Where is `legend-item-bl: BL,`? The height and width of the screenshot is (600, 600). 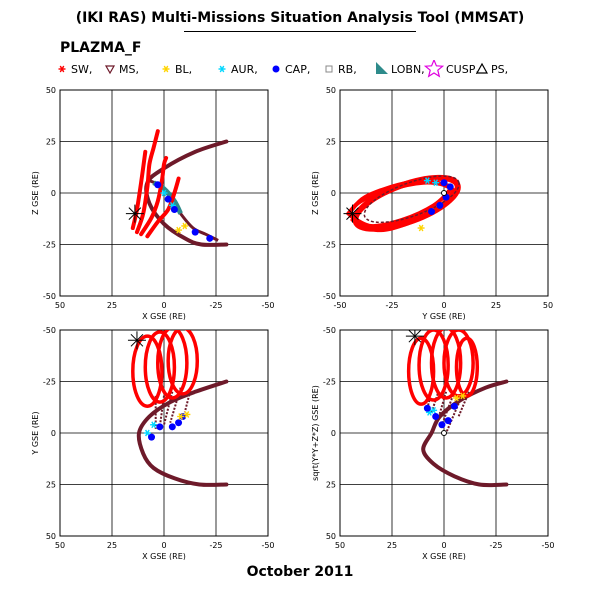 legend-item-bl: BL, is located at coordinates (177, 69).